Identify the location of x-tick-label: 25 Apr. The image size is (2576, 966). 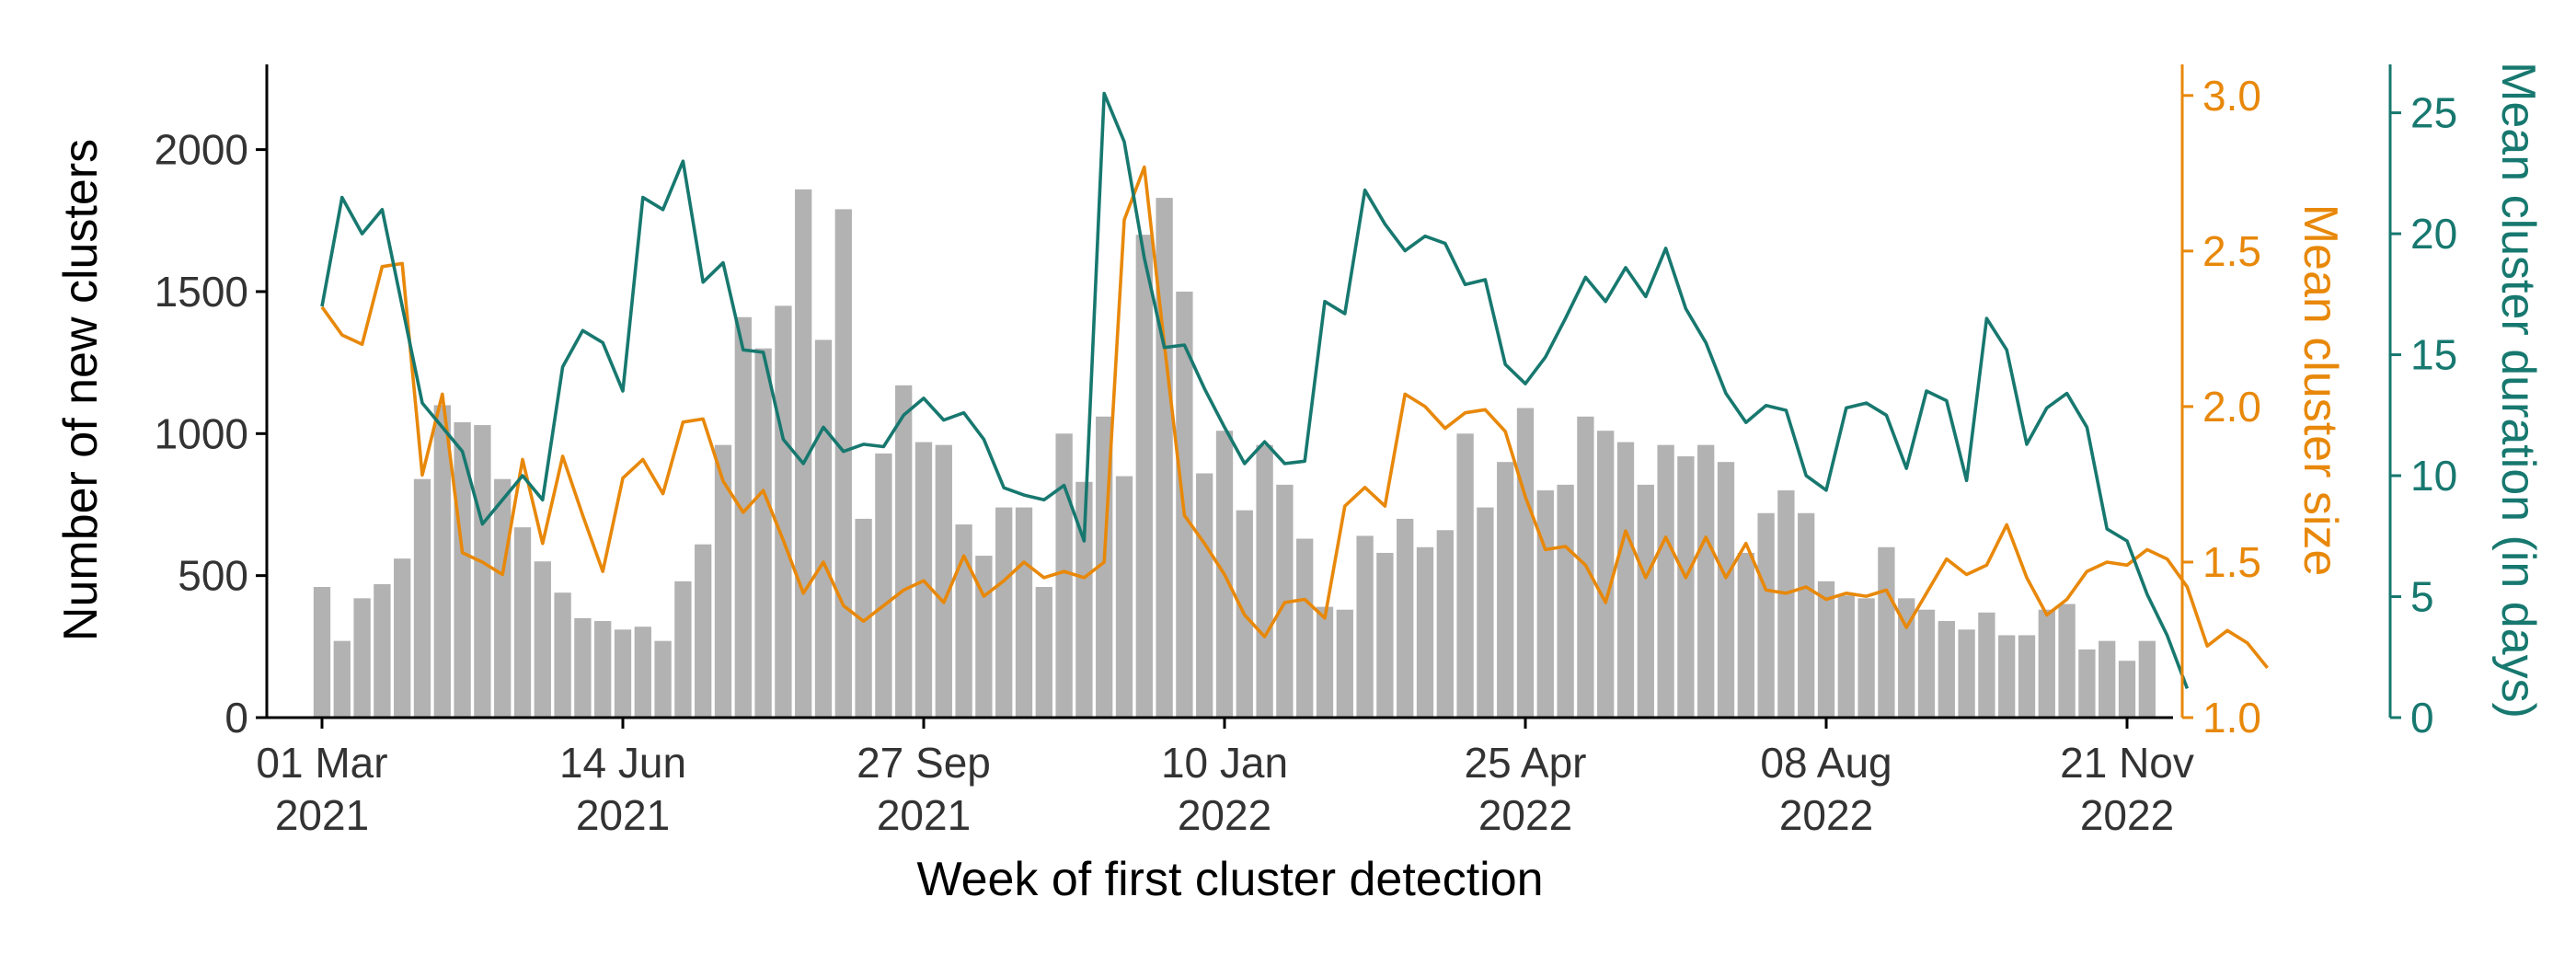
(1526, 763).